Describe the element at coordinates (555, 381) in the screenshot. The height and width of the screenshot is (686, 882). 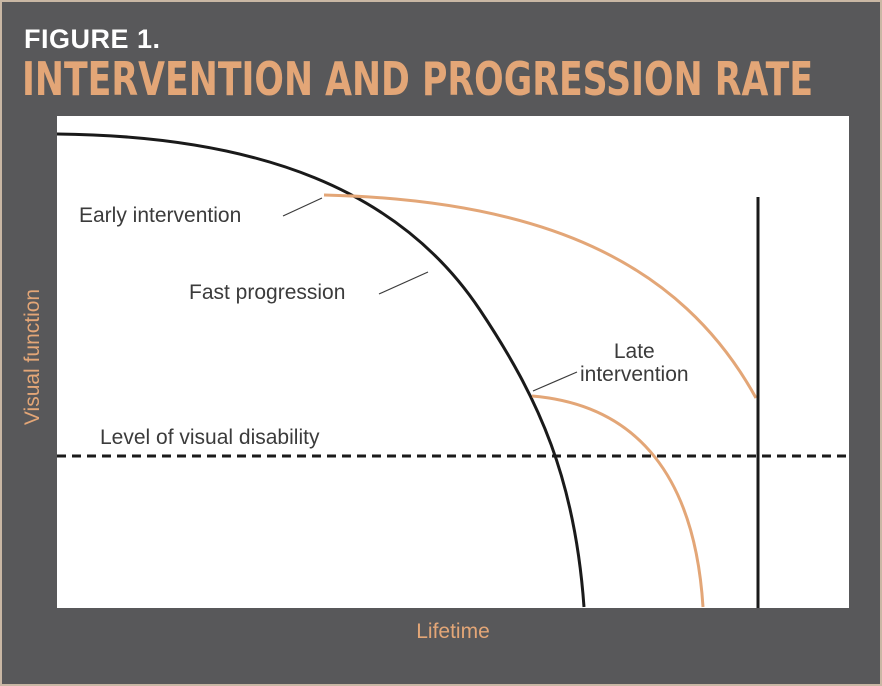
I see `late-intervention-leader` at that location.